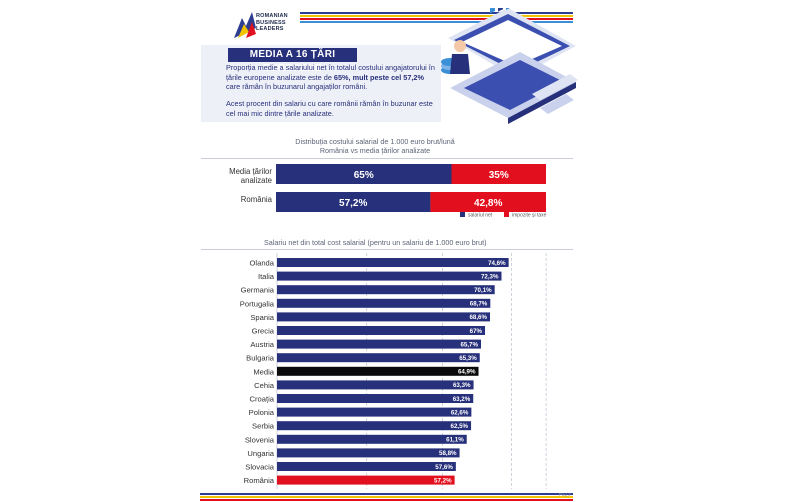 This screenshot has width=794, height=502. I want to click on chart2-data-label: 62,6%, so click(460, 412).